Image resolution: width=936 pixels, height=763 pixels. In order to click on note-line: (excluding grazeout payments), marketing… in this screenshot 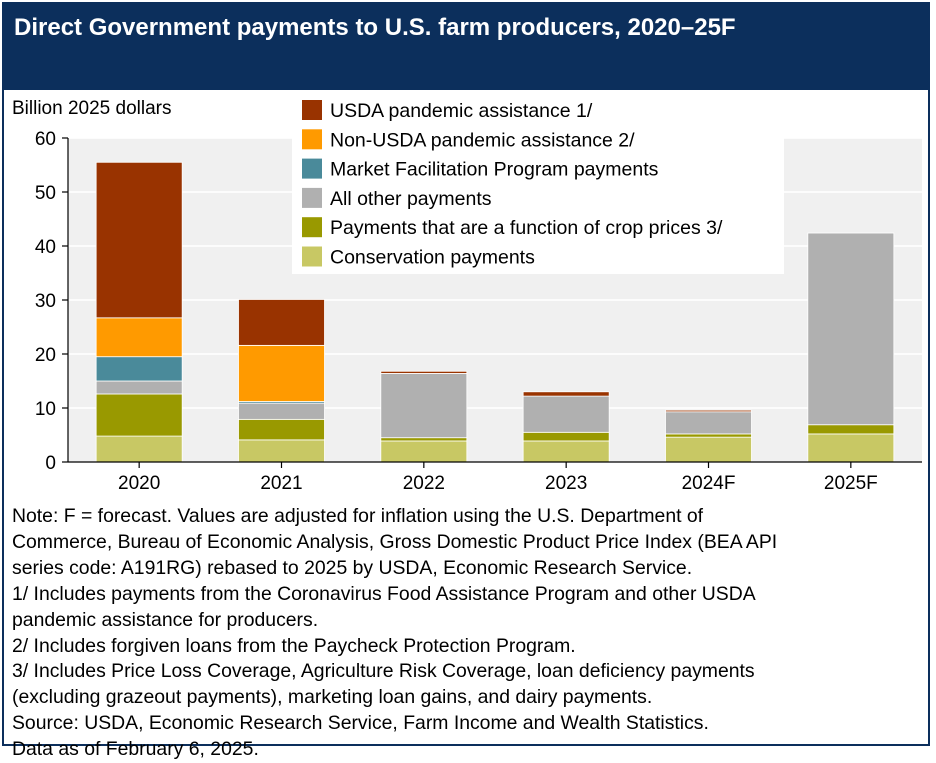, I will do `click(332, 697)`.